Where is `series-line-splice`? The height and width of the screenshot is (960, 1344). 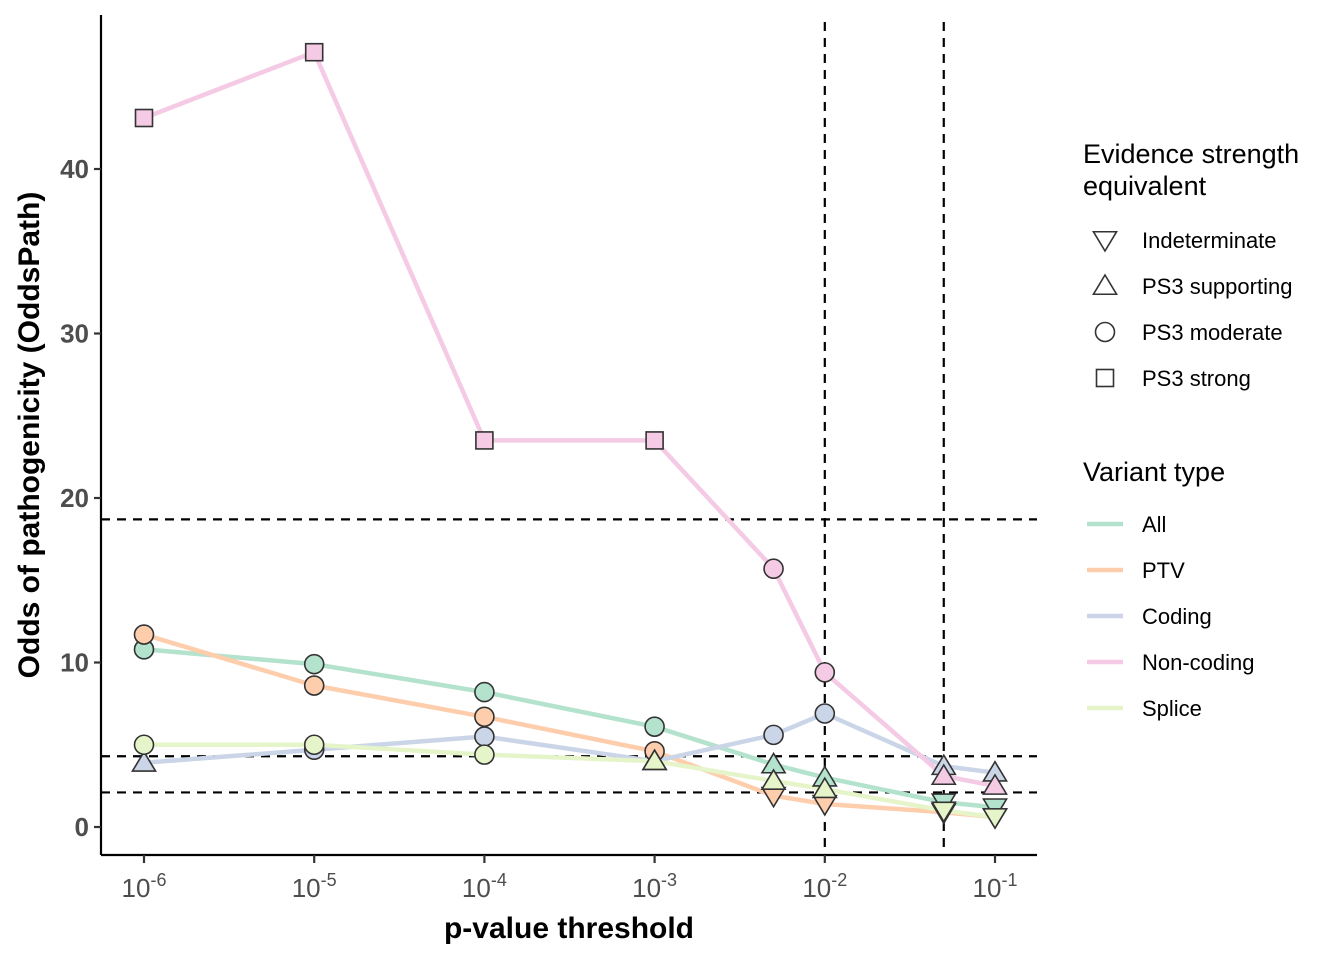
series-line-splice is located at coordinates (569, 781).